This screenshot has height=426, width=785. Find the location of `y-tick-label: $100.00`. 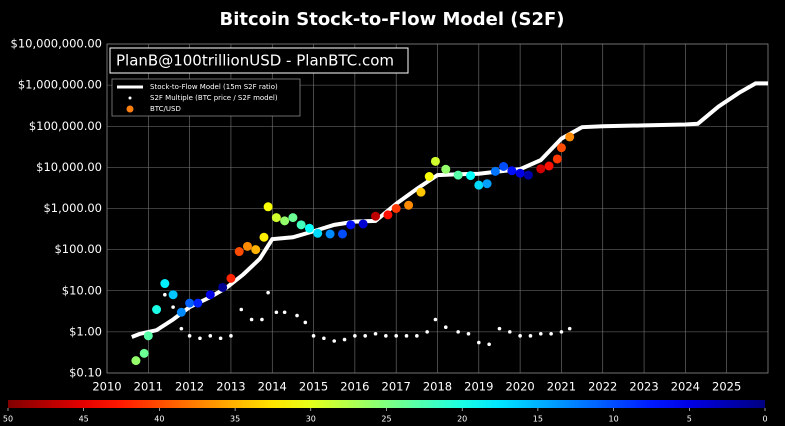

y-tick-label: $100.00 is located at coordinates (78, 249).